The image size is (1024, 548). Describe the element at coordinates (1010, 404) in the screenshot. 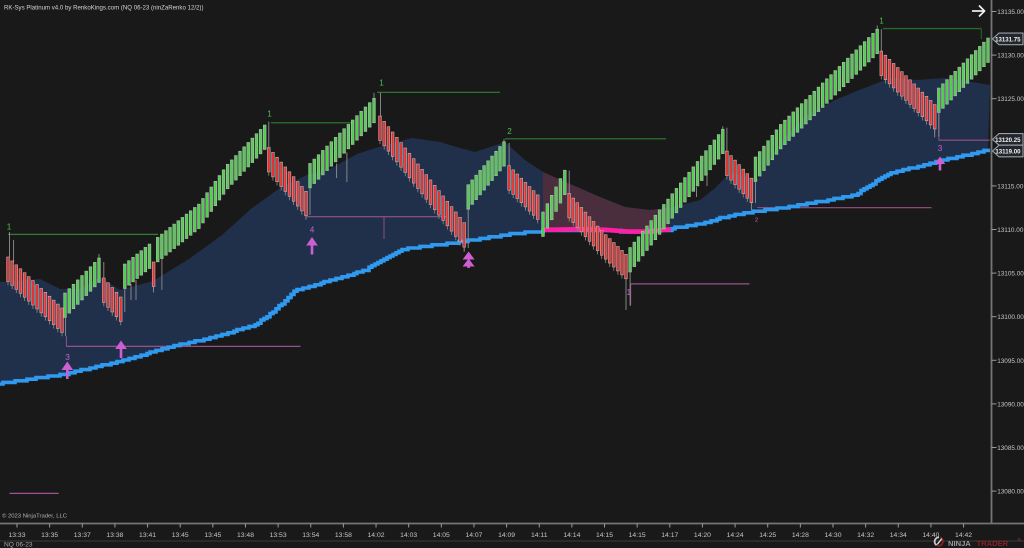

I see `svg-text: 13090.00` at that location.